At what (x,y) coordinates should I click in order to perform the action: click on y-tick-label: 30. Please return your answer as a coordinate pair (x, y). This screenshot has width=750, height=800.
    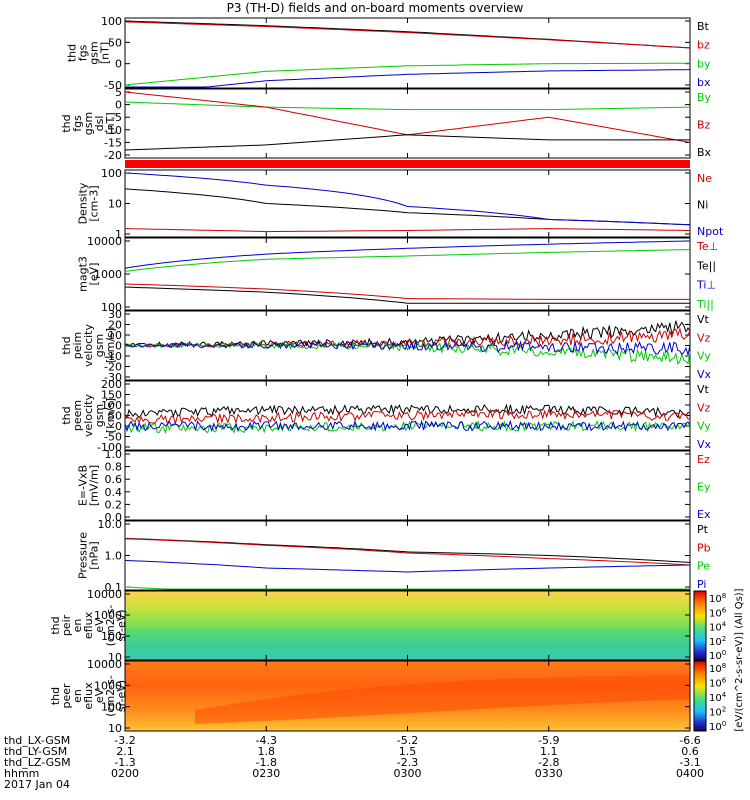
    Looking at the image, I should click on (115, 314).